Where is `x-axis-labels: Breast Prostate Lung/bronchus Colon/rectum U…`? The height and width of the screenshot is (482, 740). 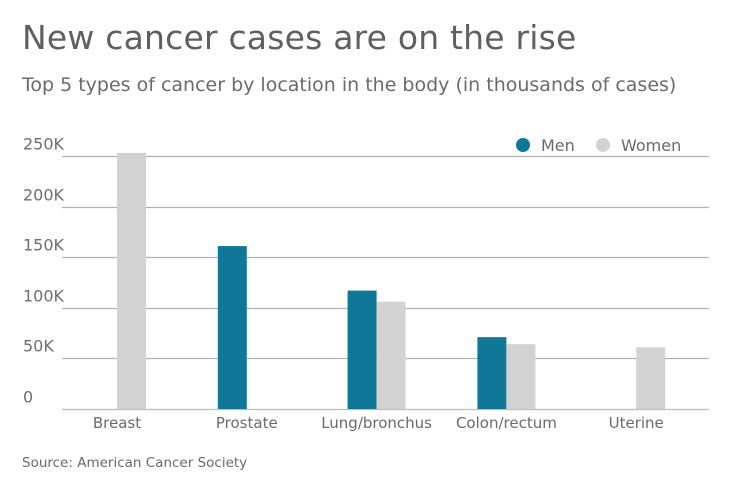 x-axis-labels: Breast Prostate Lung/bronchus Colon/rectum U… is located at coordinates (378, 423).